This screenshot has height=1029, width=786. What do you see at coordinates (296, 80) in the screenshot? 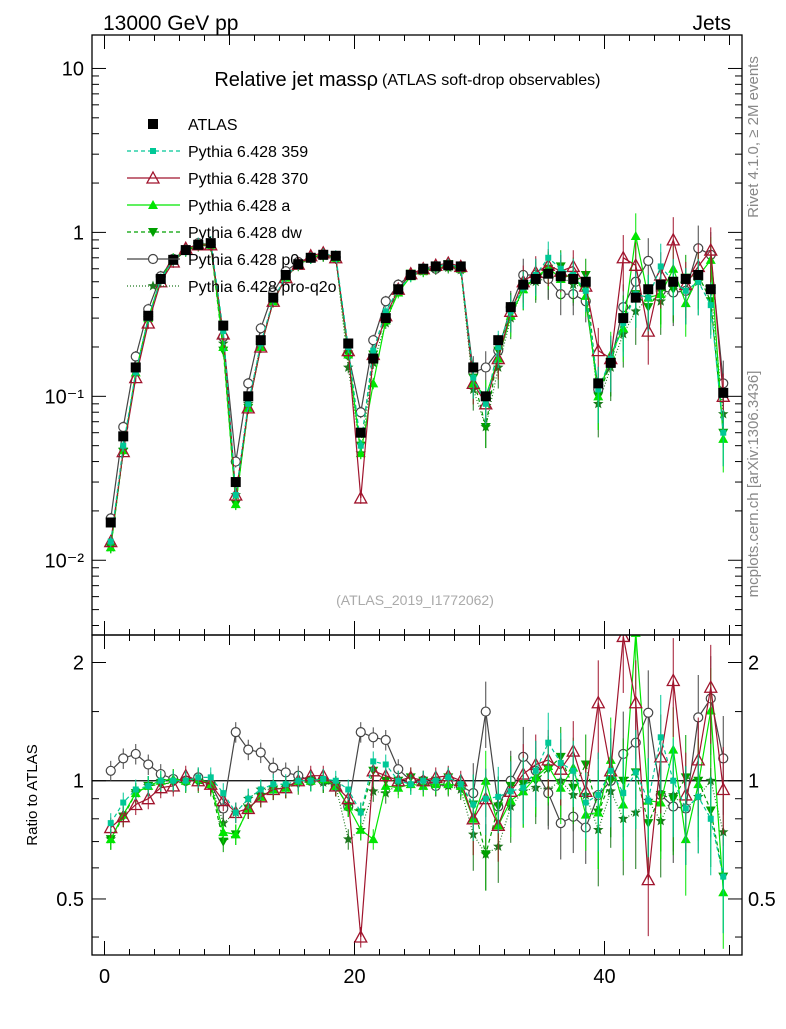
I see `main-plot-title: Relative jet massρ` at bounding box center [296, 80].